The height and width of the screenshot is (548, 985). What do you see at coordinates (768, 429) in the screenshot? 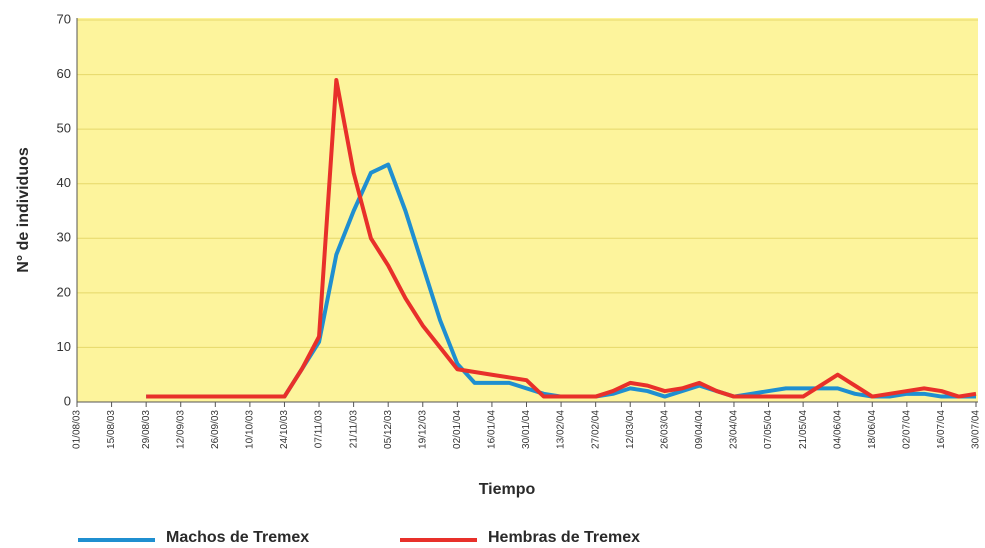
I see `x-tick-label: 07/05/04` at bounding box center [768, 429].